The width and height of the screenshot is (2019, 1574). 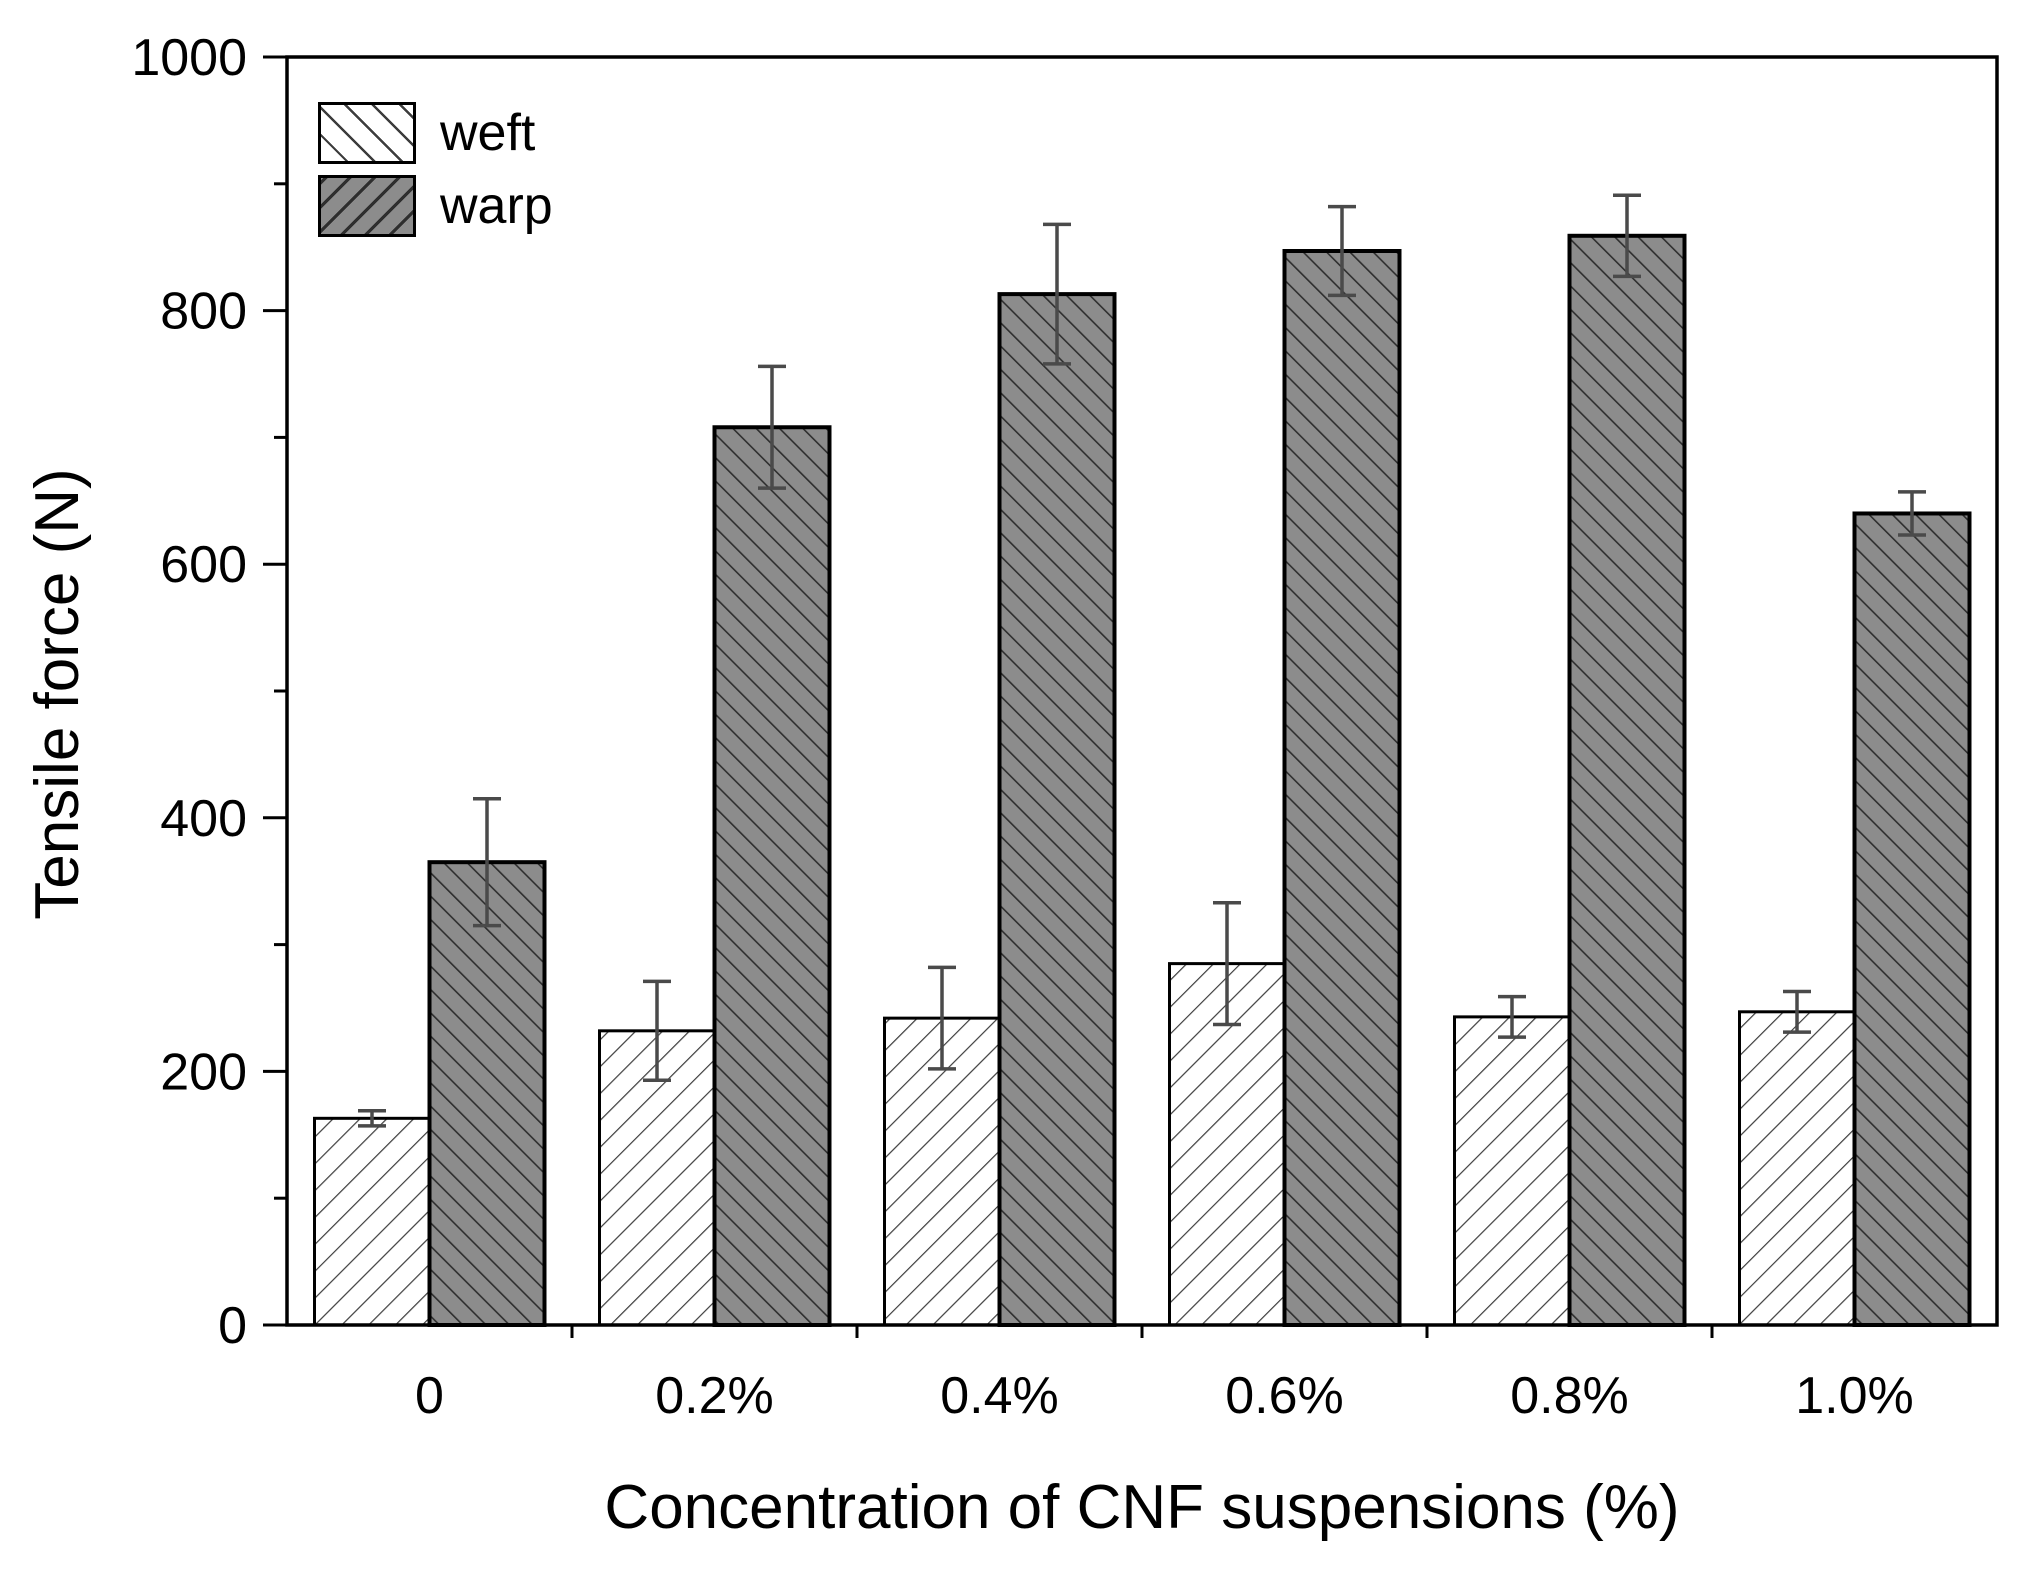 What do you see at coordinates (1227, 964) in the screenshot?
I see `error-bar-weft-0.6%` at bounding box center [1227, 964].